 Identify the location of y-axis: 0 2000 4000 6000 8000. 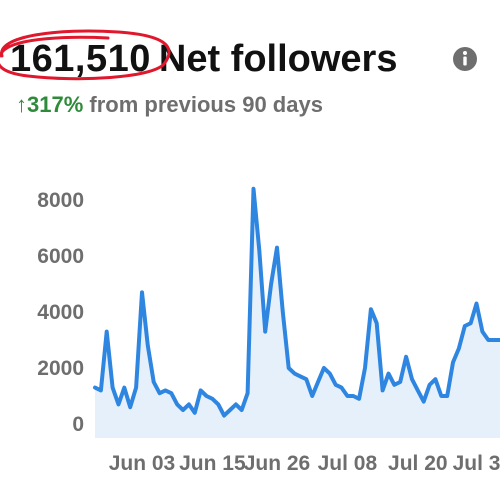
(60, 312).